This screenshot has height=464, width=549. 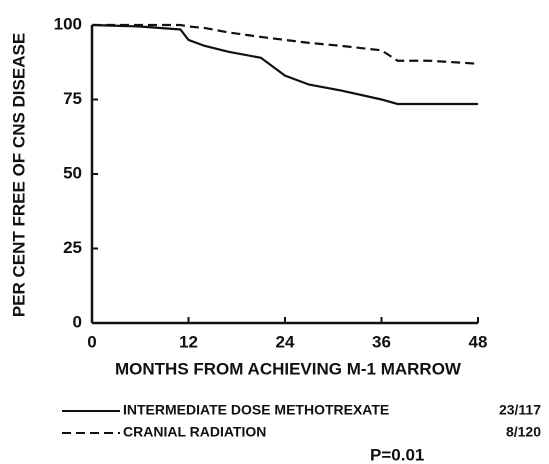 What do you see at coordinates (188, 341) in the screenshot?
I see `x-tick-label: 12` at bounding box center [188, 341].